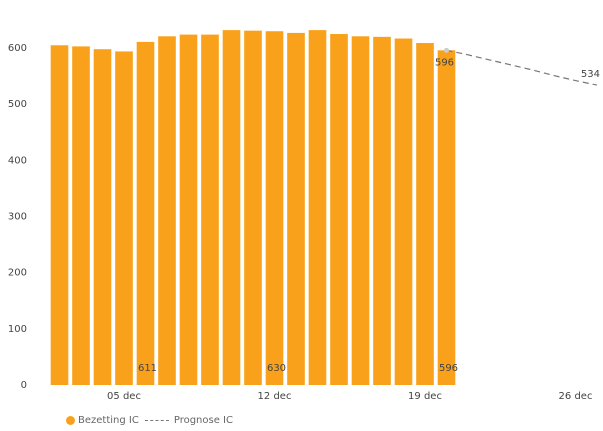 The width and height of the screenshot is (603, 431). Describe the element at coordinates (17, 217) in the screenshot. I see `y-tick-label: 300` at that location.